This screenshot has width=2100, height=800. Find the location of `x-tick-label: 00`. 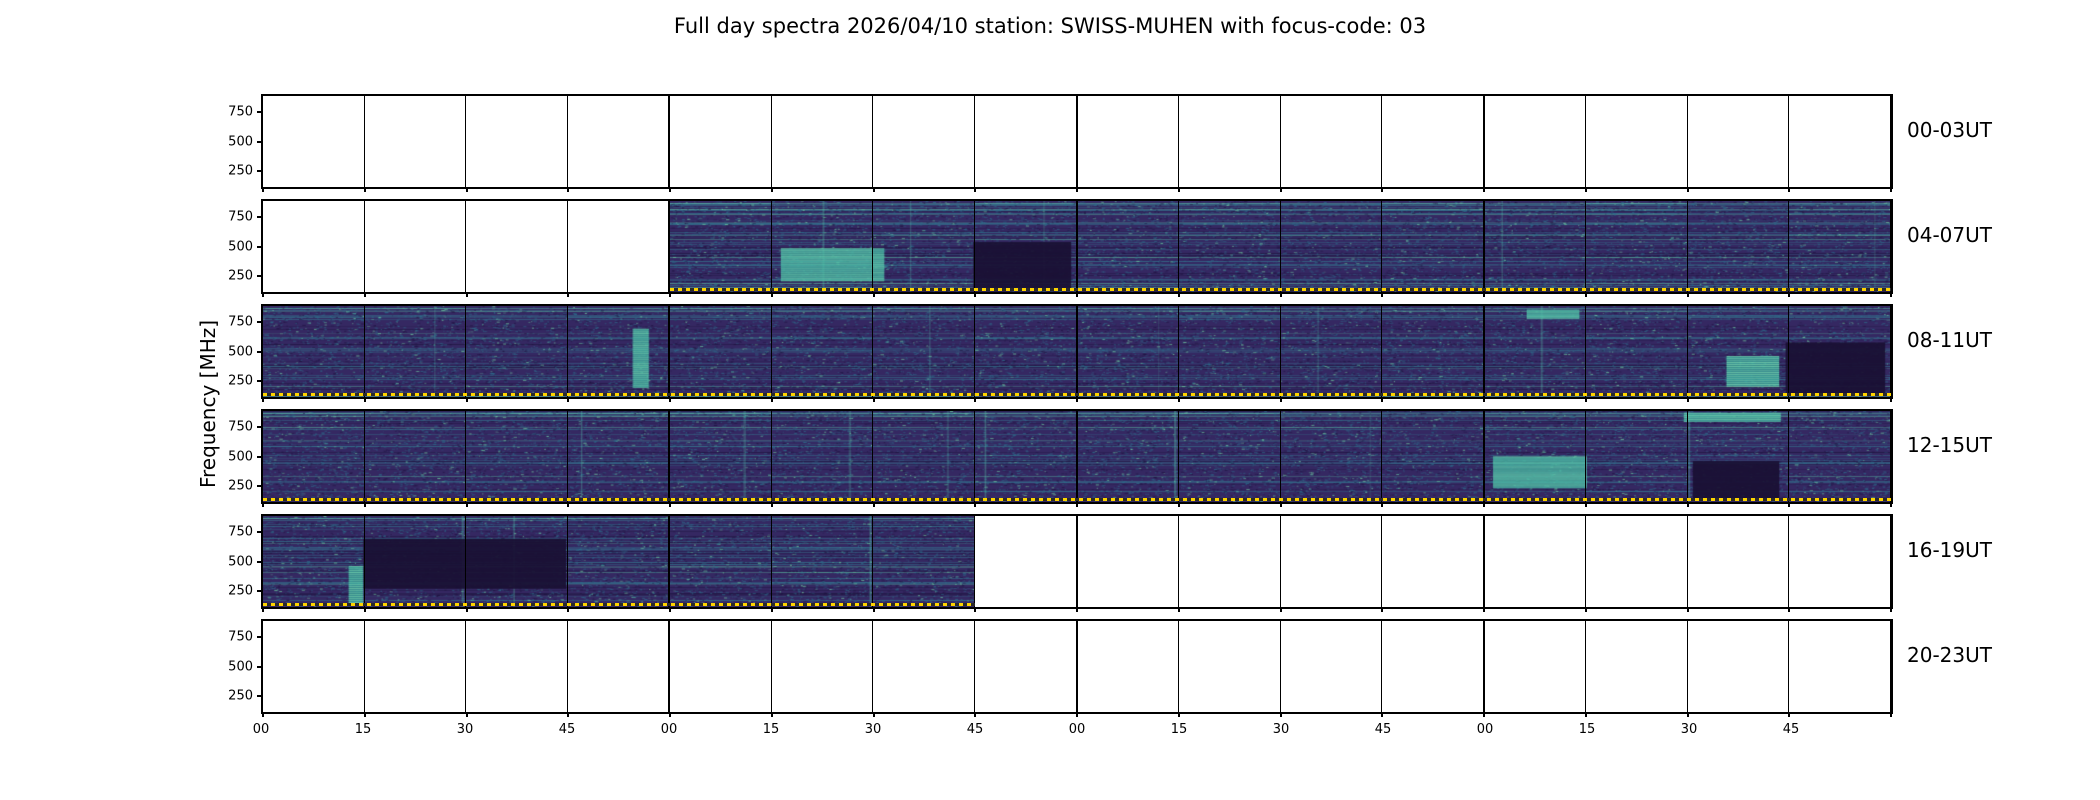

x-tick-label: 00 is located at coordinates (669, 729).